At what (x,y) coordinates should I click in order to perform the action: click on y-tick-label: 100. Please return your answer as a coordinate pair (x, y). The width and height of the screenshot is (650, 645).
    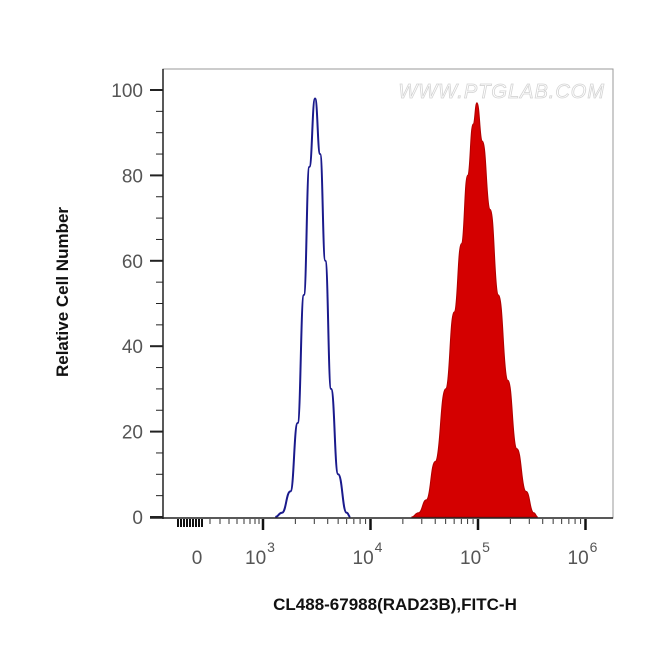
    Looking at the image, I should click on (127, 91).